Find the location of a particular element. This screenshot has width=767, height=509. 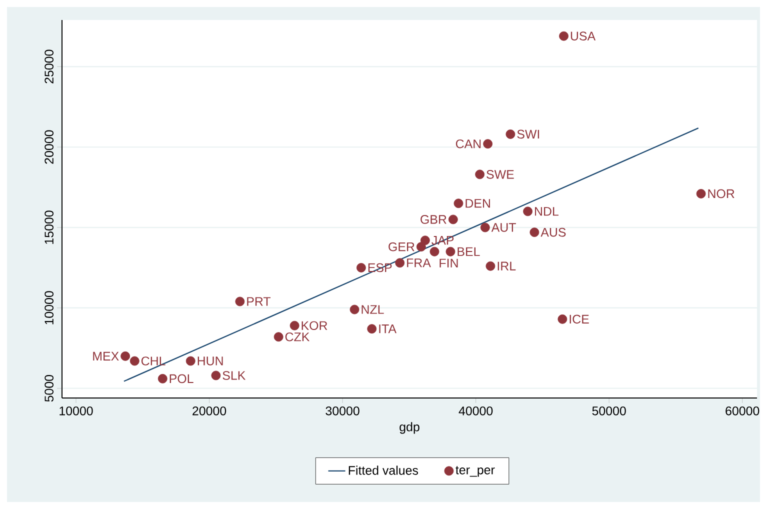

annotation: HUN is located at coordinates (210, 361).